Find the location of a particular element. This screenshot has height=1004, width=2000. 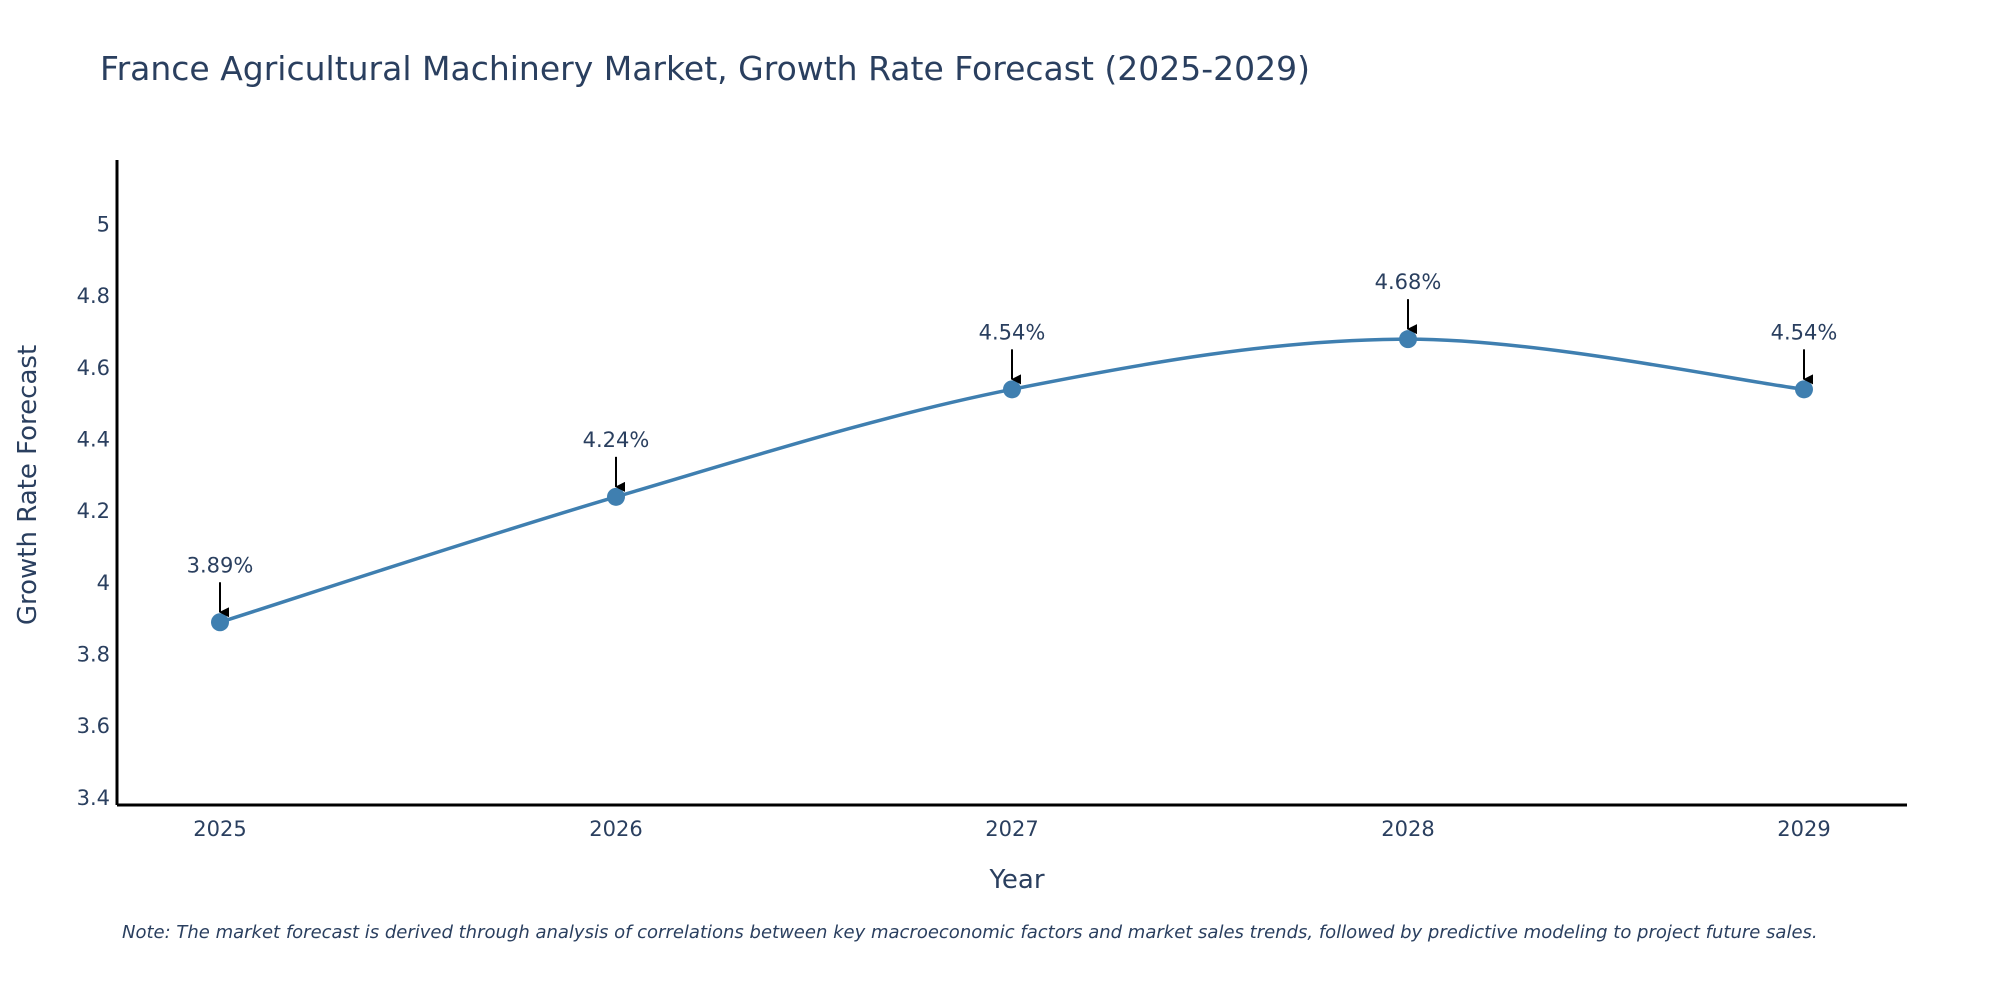

y-tick-label: 3.6 is located at coordinates (93, 726).